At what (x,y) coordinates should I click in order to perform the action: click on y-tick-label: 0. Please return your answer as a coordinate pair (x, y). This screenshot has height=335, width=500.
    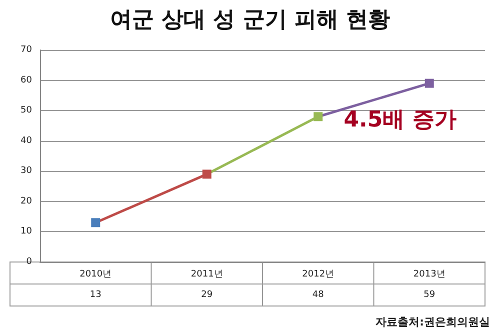
    Looking at the image, I should click on (29, 262).